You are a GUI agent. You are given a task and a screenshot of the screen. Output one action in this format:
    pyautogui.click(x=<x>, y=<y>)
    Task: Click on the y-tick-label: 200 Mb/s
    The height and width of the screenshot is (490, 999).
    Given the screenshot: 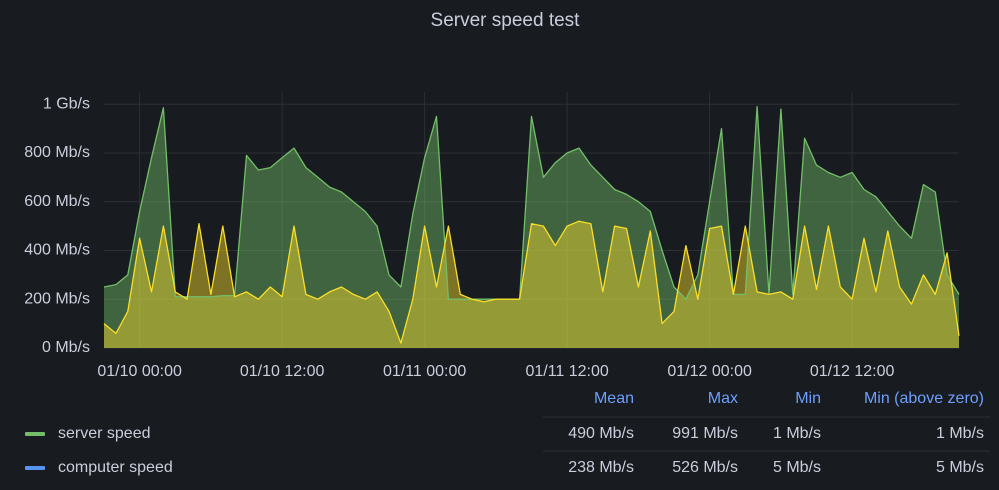 What is the action you would take?
    pyautogui.click(x=57, y=298)
    